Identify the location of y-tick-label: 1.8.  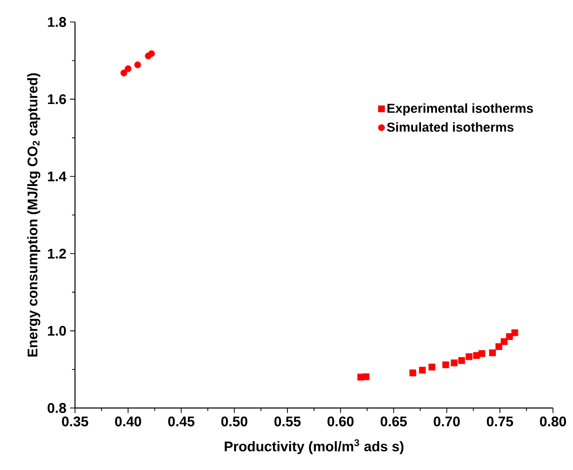
(57, 22).